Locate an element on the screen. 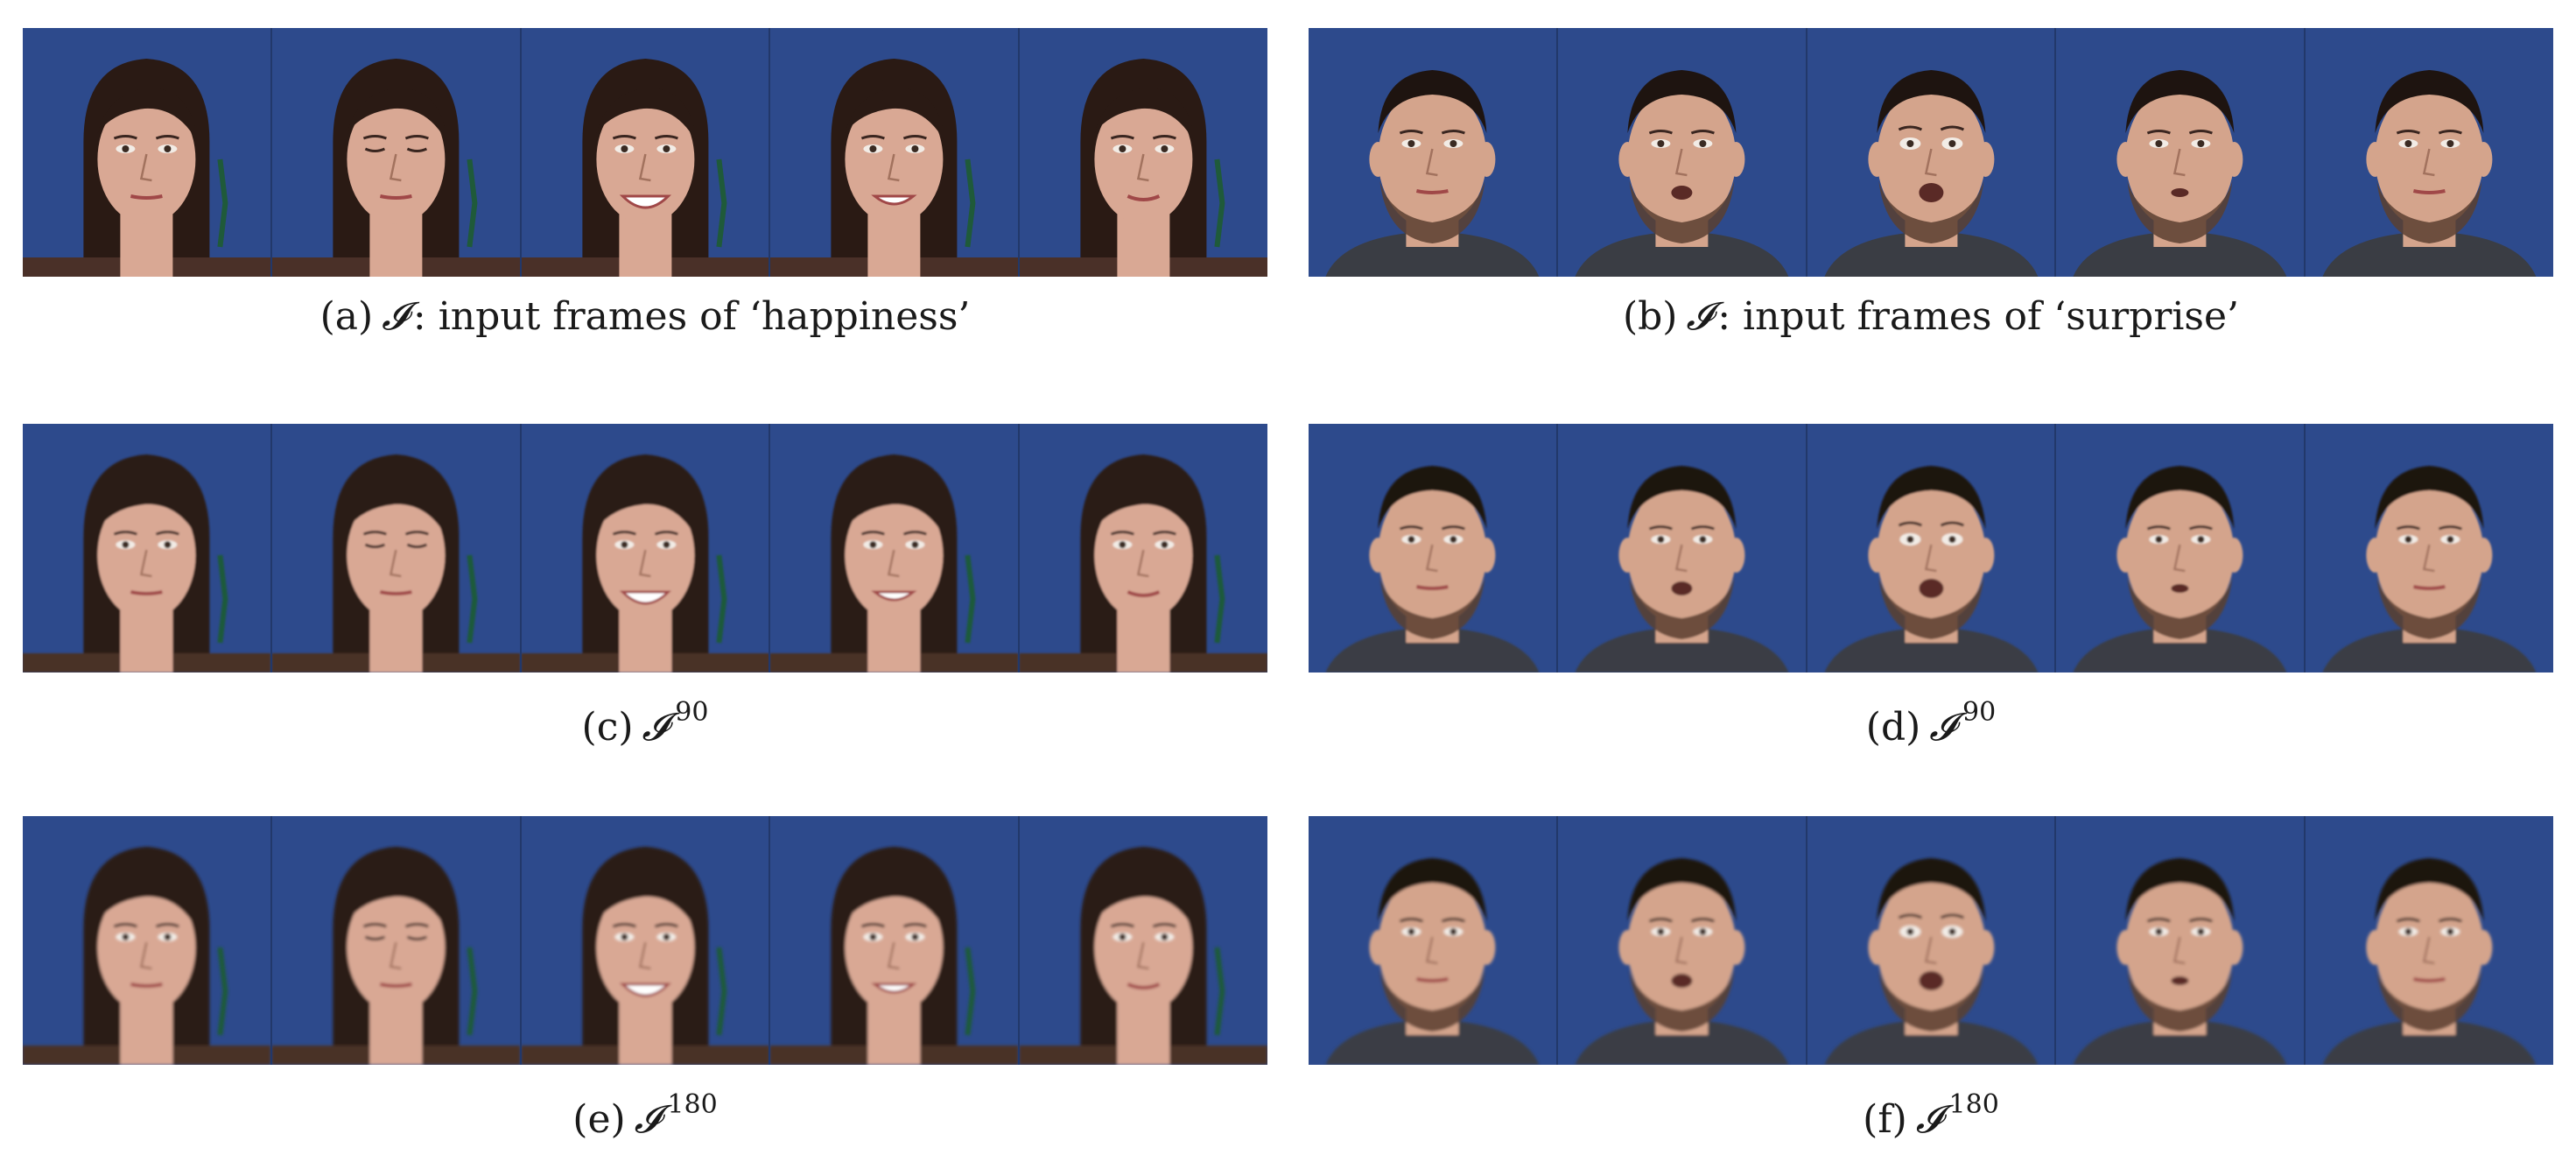 The width and height of the screenshot is (2576, 1162). frame-strip-d is located at coordinates (1931, 548).